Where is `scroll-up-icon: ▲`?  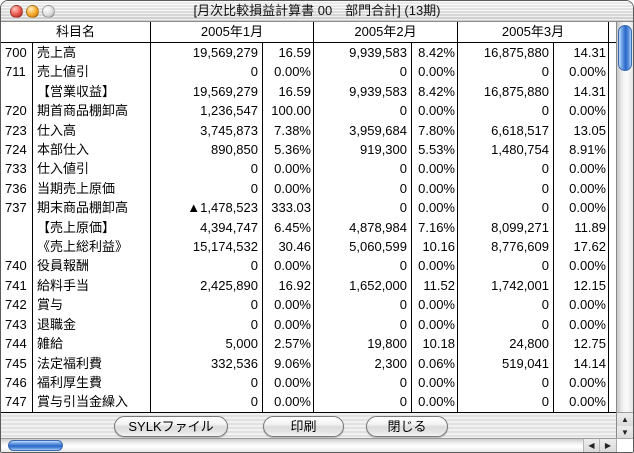 scroll-up-icon: ▲ is located at coordinates (625, 419).